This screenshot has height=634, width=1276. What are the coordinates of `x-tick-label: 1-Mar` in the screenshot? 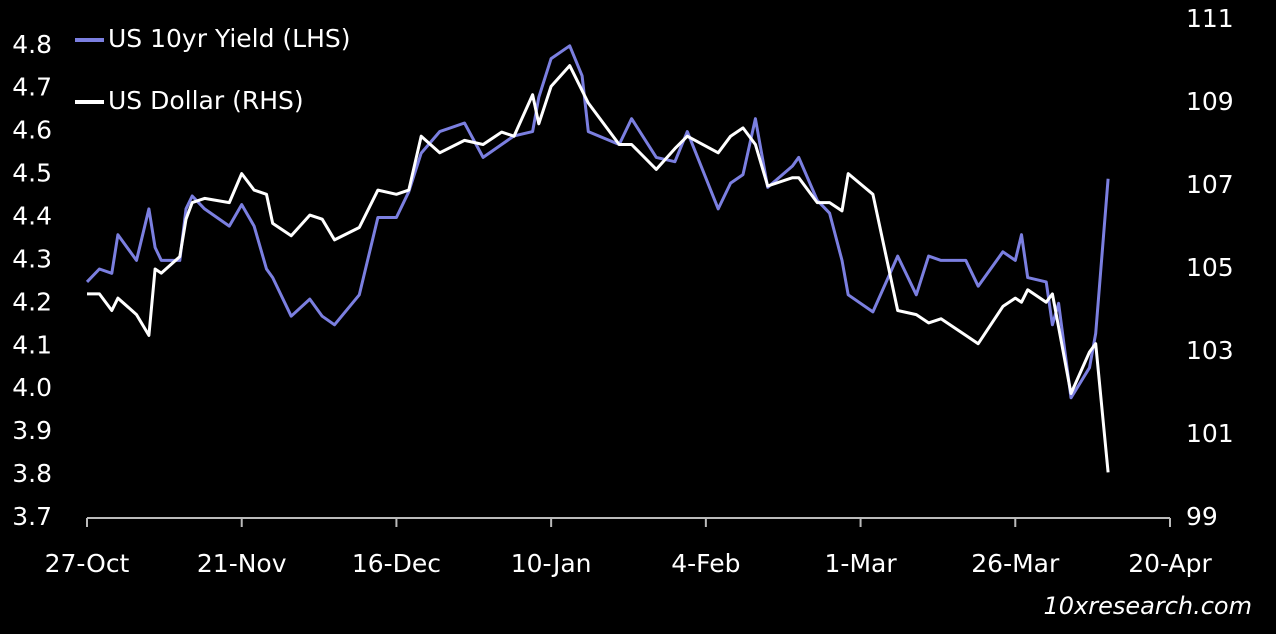 It's located at (861, 563).